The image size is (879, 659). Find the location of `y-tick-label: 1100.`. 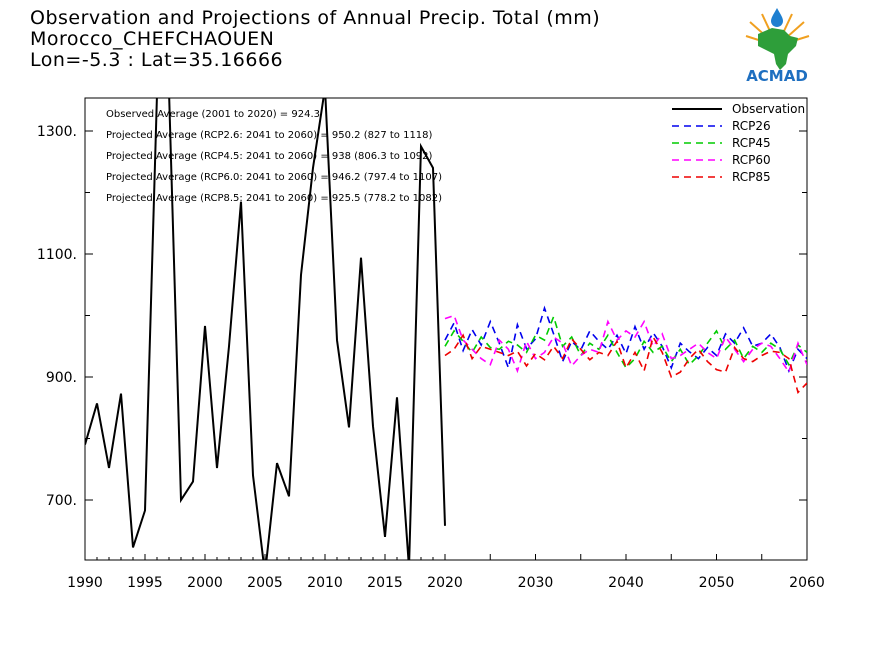

y-tick-label: 1100. is located at coordinates (57, 255).